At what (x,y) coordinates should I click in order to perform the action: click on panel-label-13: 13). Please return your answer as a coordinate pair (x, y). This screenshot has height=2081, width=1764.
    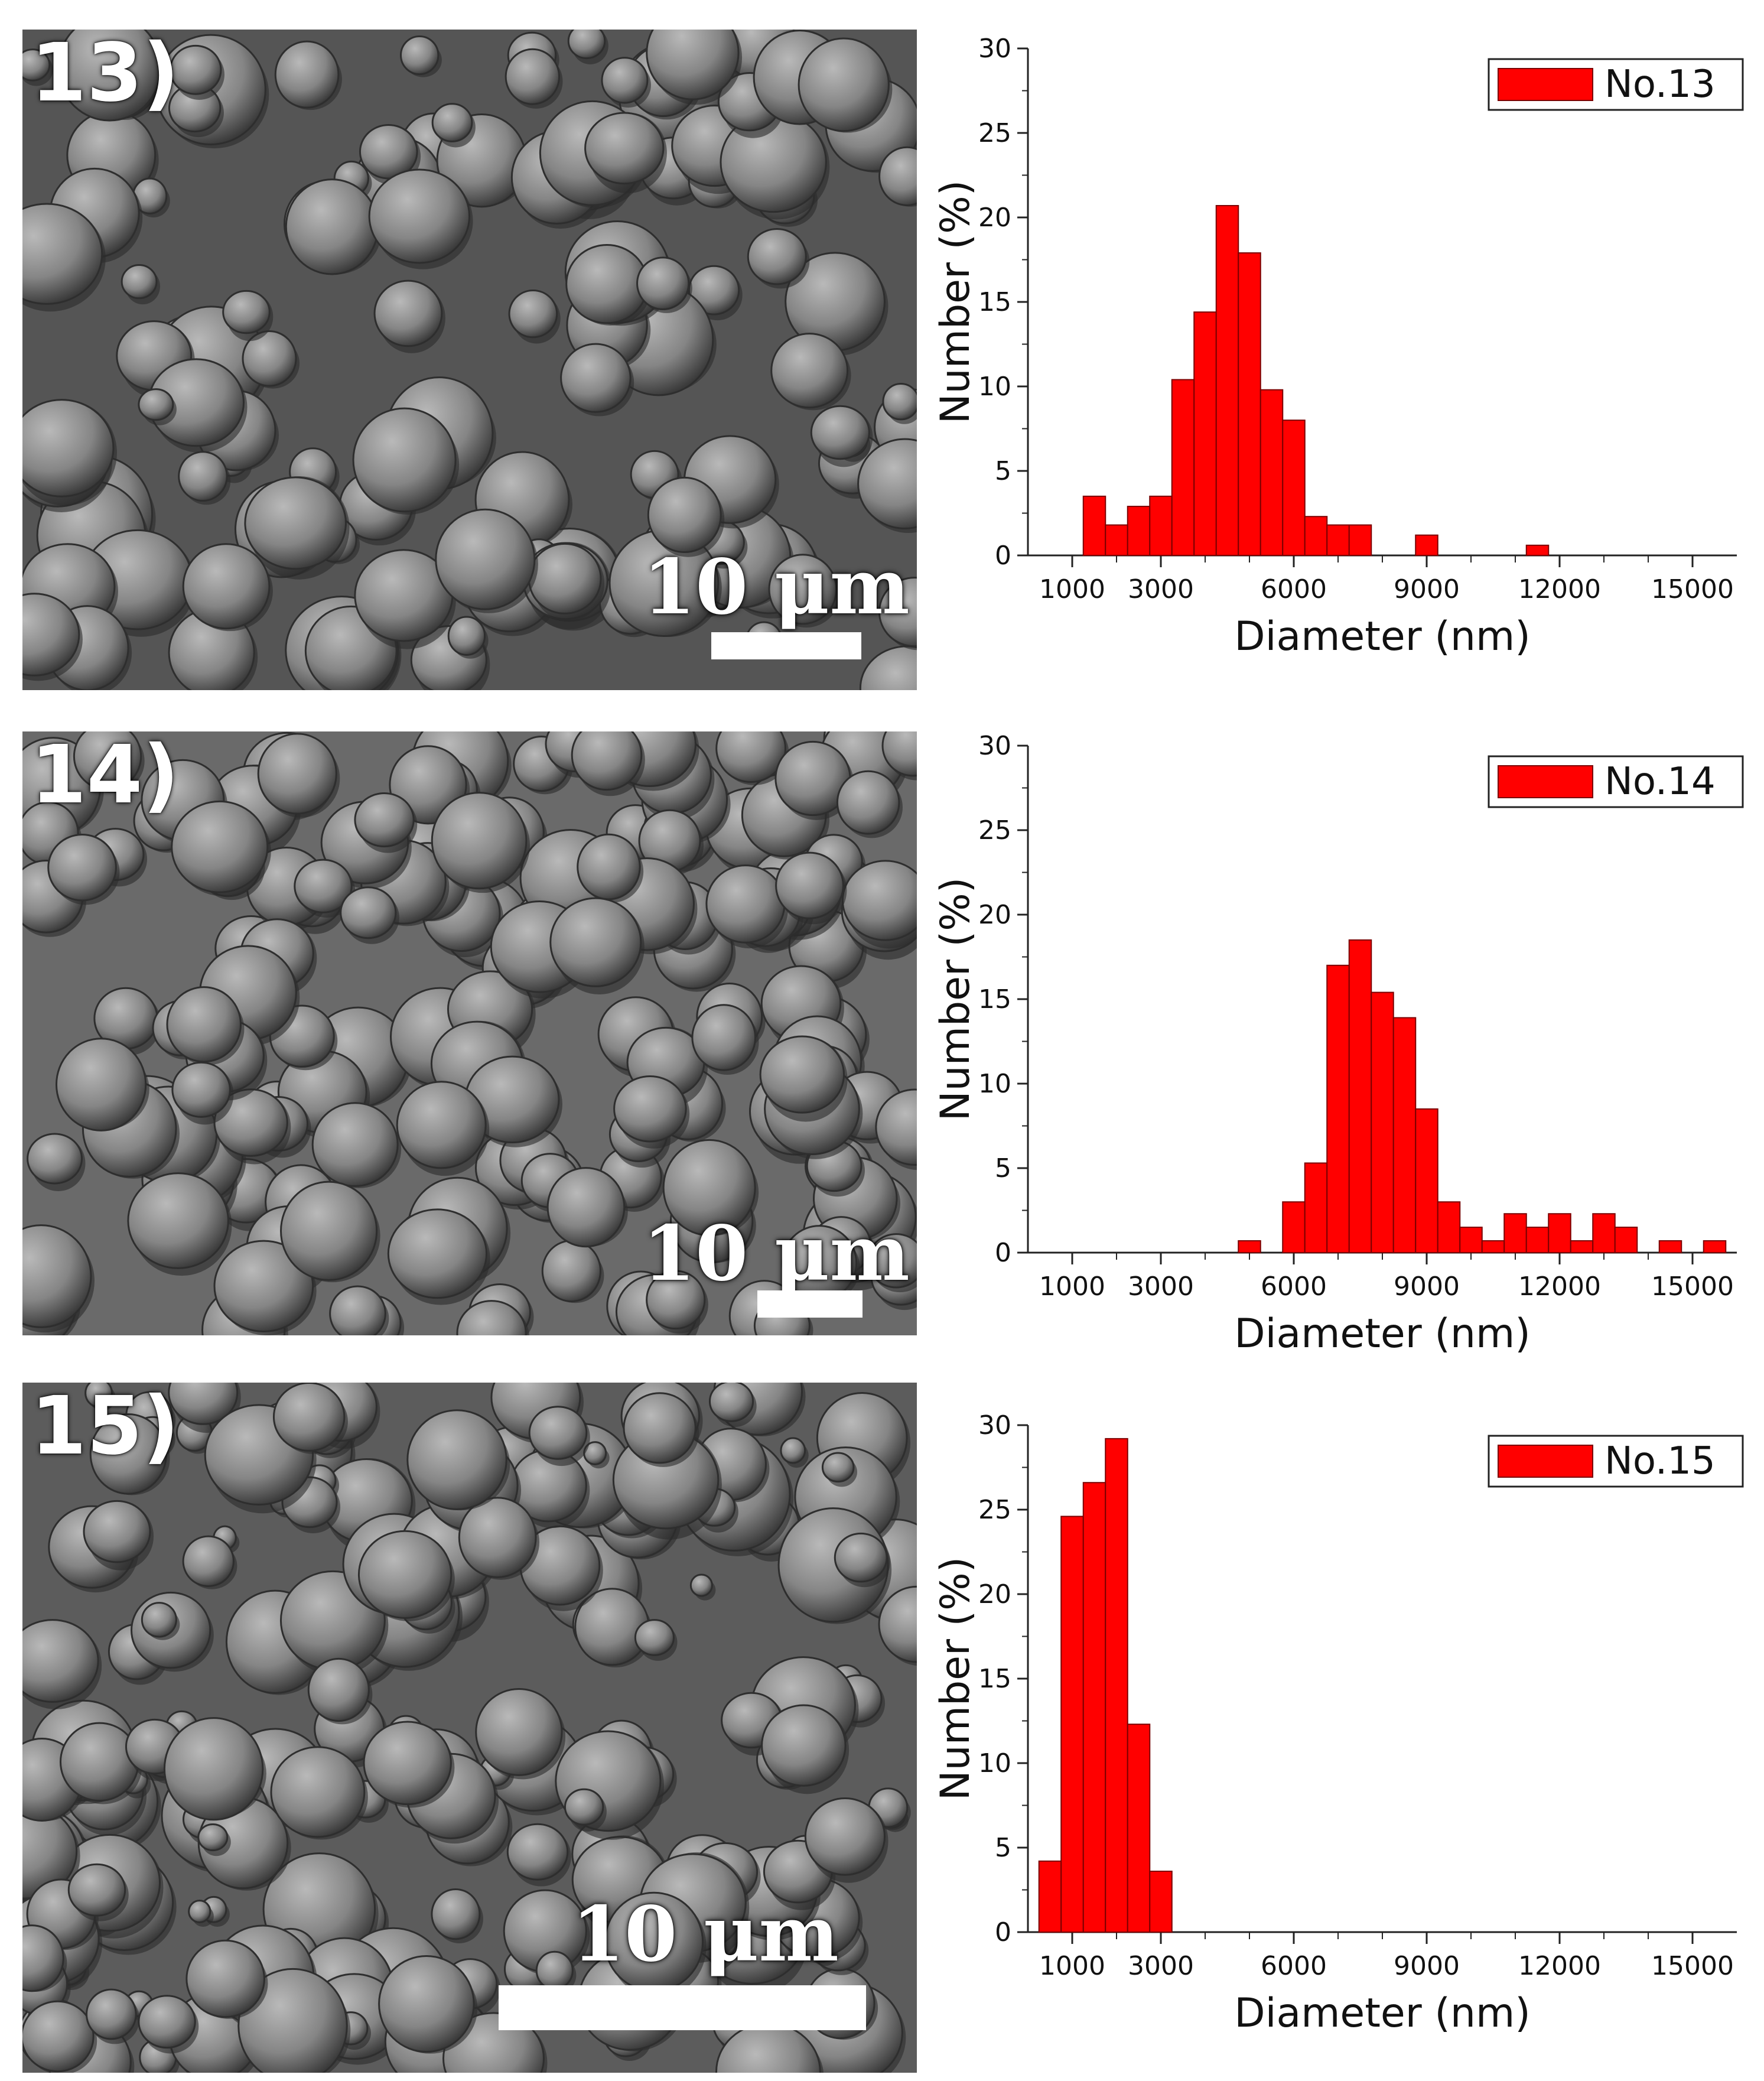
    Looking at the image, I should click on (105, 75).